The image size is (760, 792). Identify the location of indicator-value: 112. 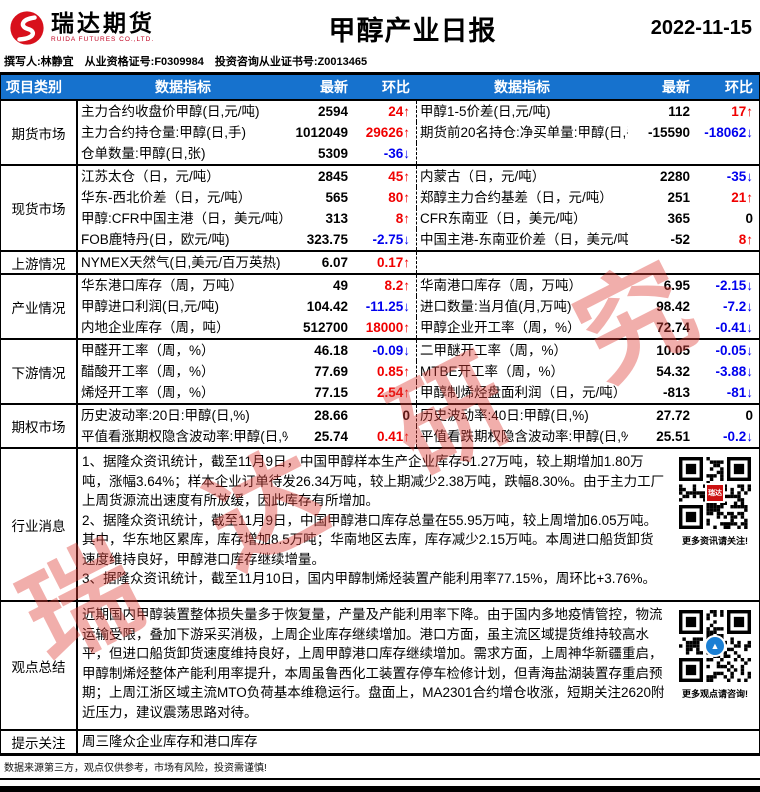
(679, 111).